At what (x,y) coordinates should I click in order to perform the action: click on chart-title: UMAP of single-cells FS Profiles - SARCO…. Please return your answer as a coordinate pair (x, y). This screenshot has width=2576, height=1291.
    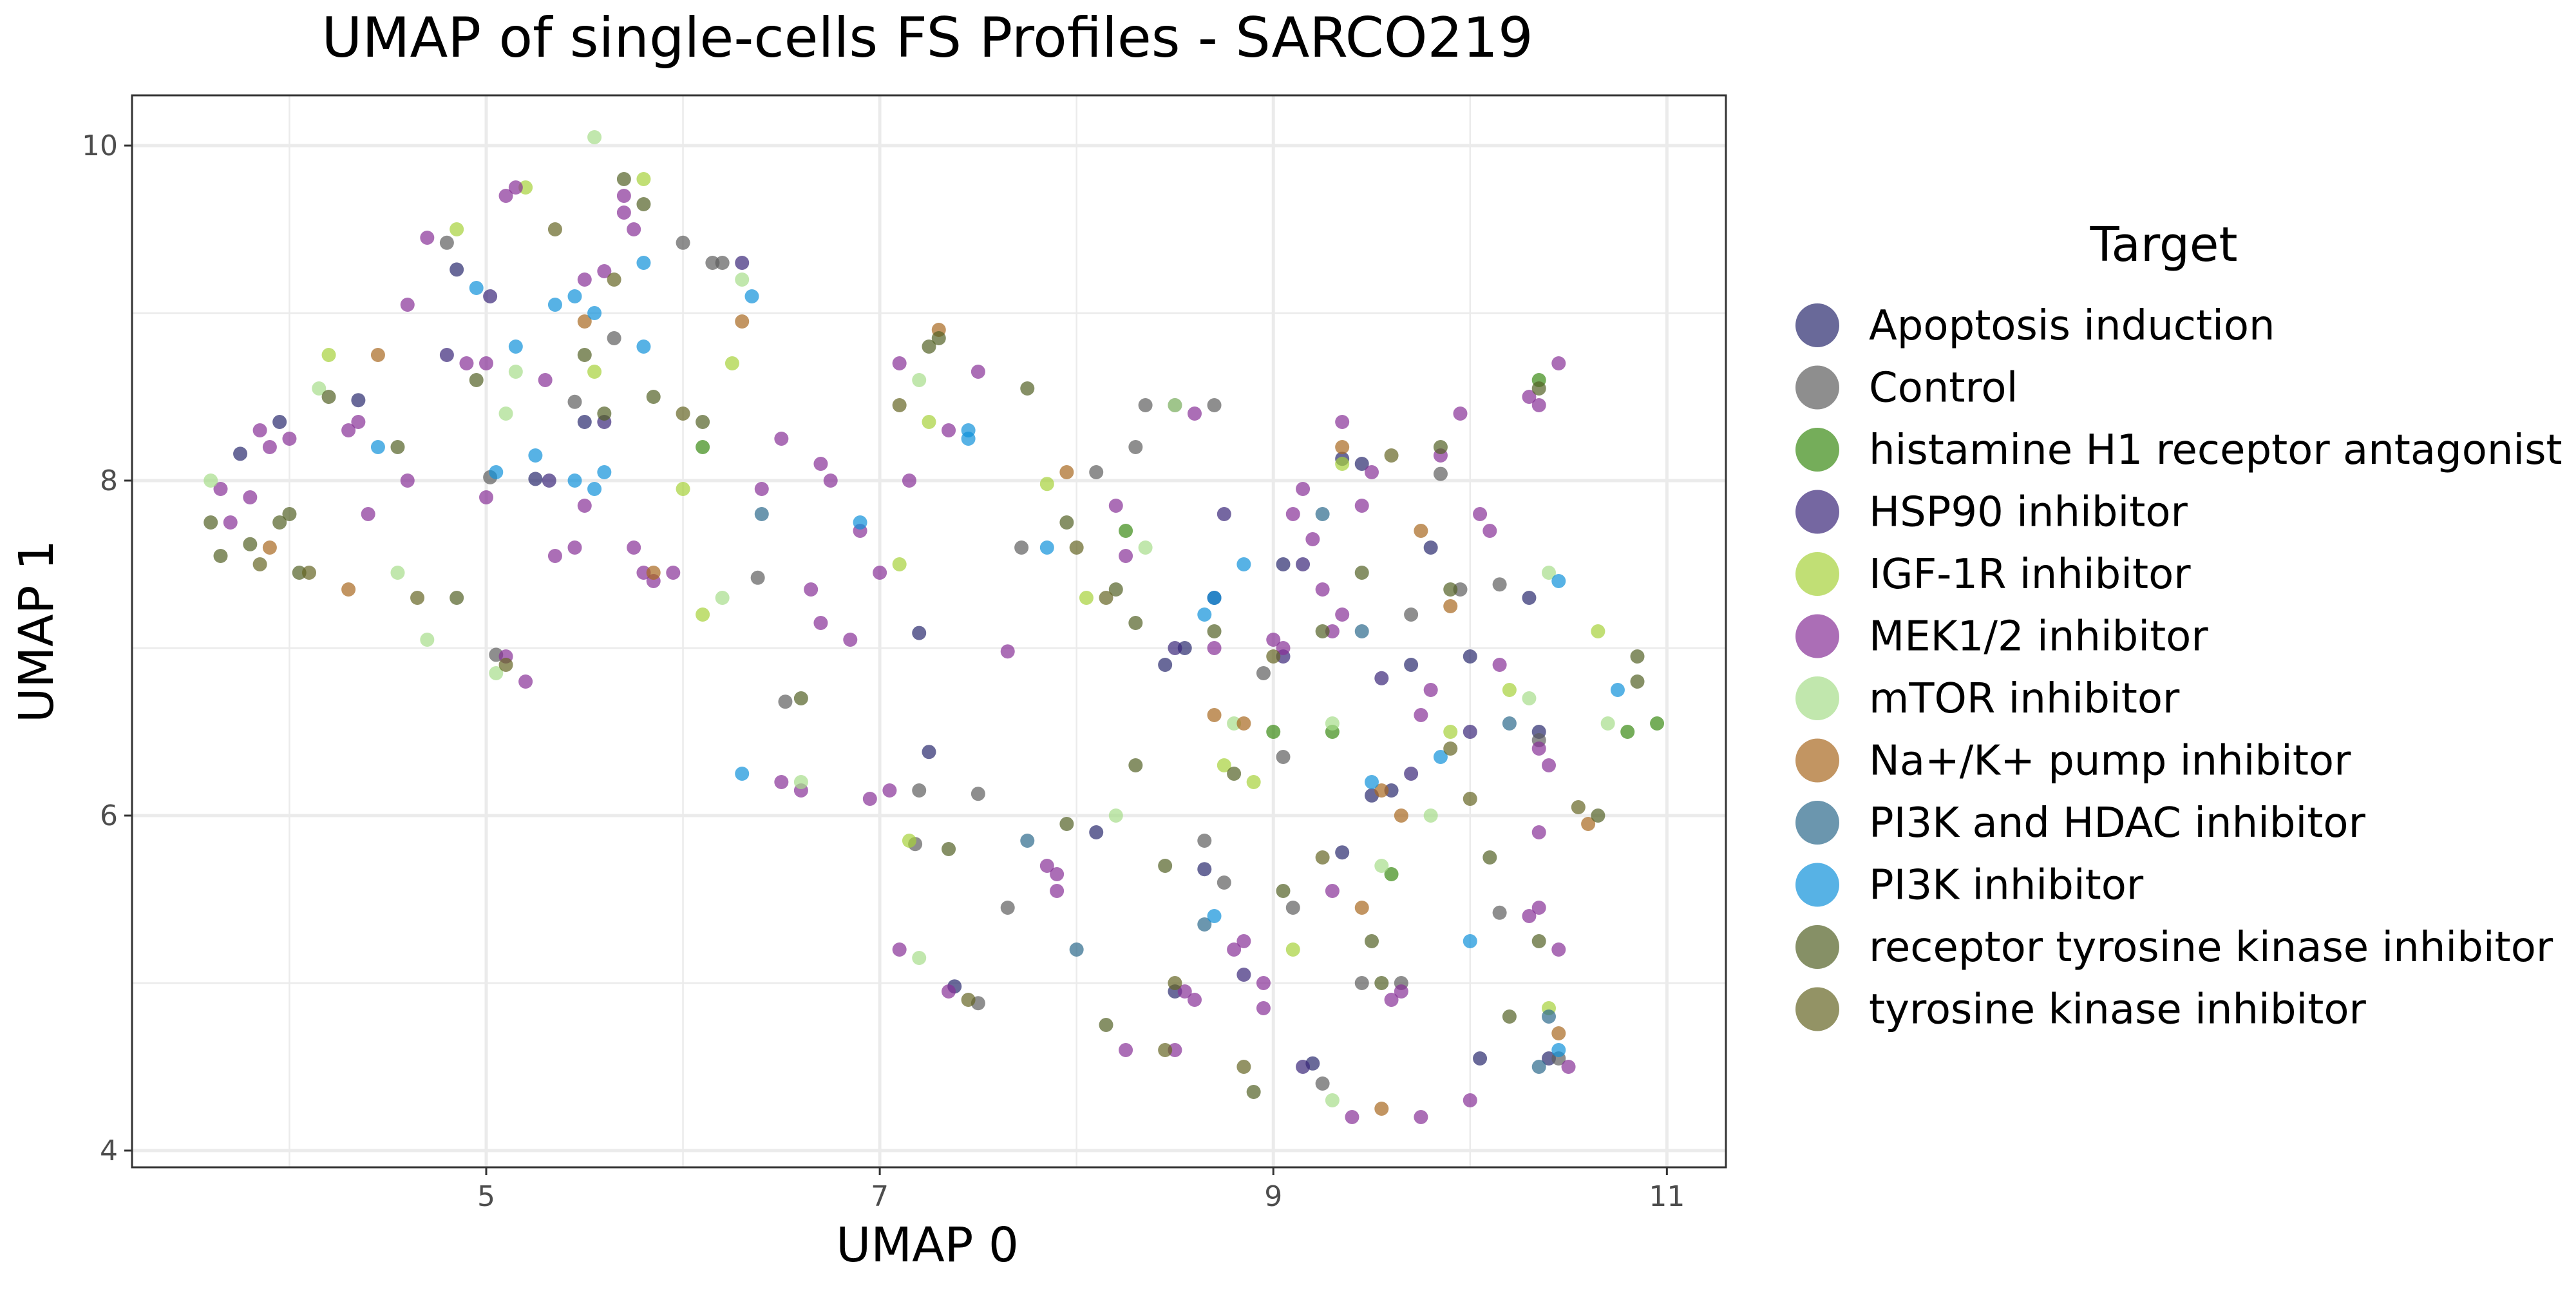
    Looking at the image, I should click on (927, 38).